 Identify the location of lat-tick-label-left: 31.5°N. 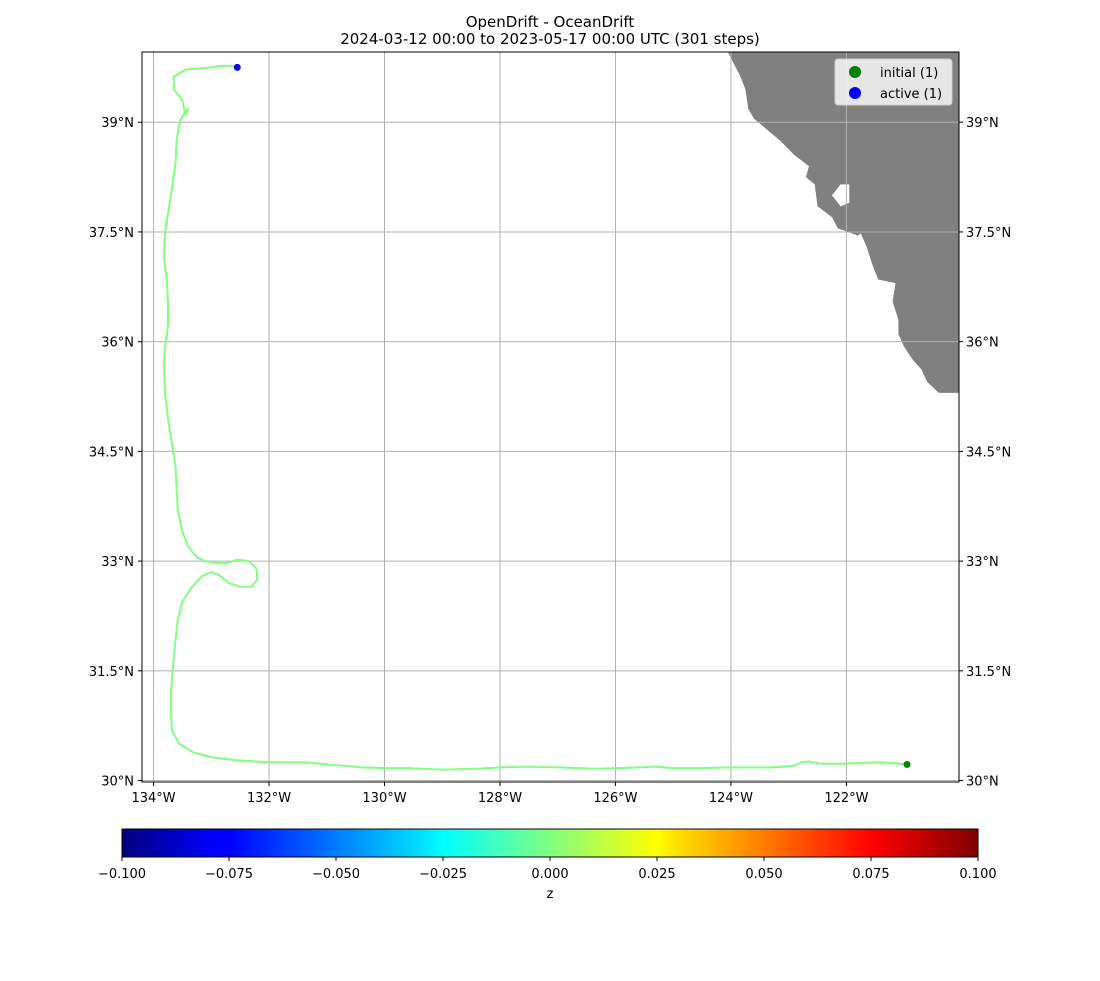
(111, 672).